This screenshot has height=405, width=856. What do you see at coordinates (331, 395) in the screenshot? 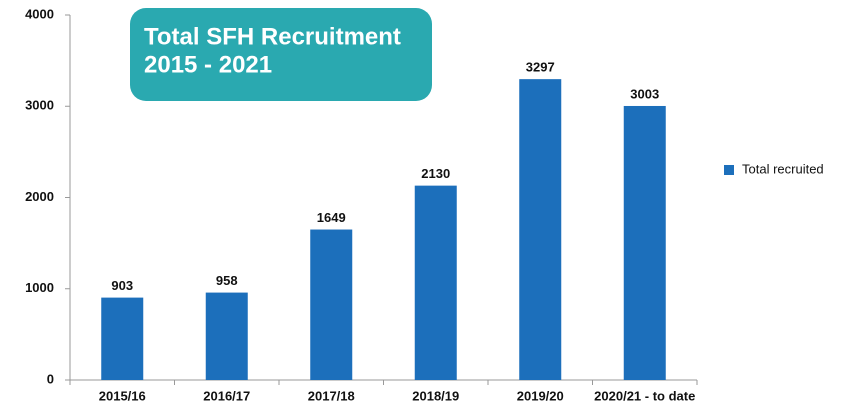
I see `x-tick-label: 2017/18` at bounding box center [331, 395].